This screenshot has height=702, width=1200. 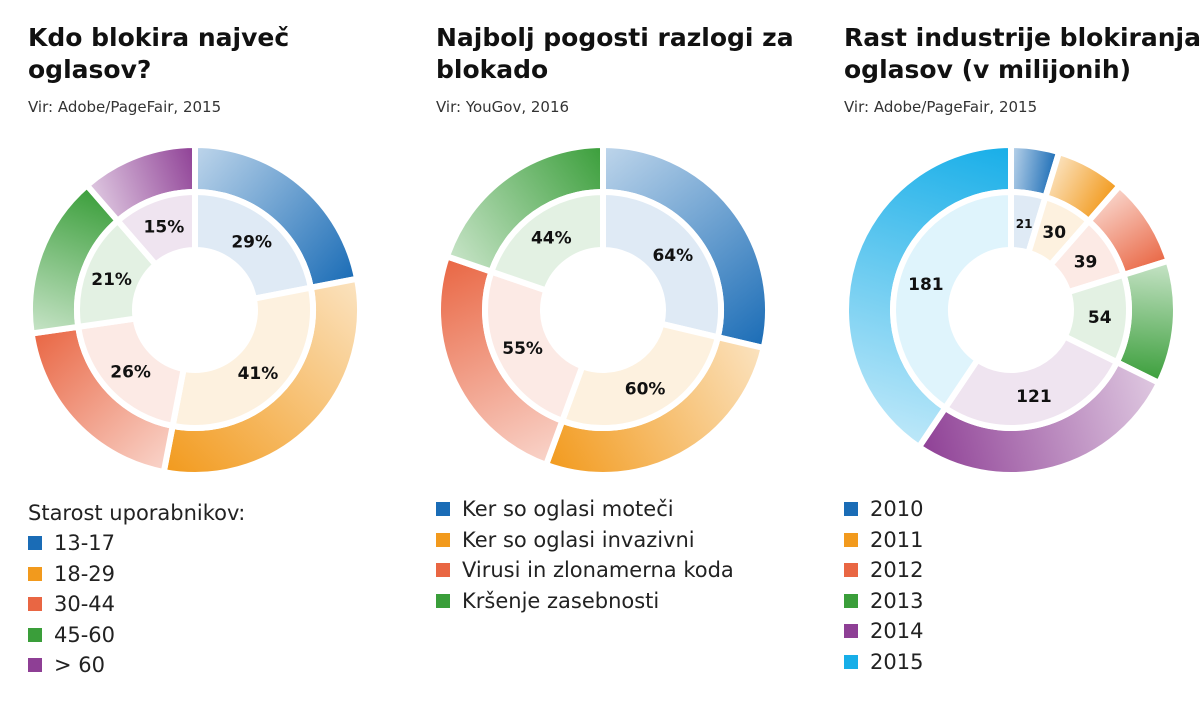 I want to click on legend-label: 2015, so click(x=897, y=661).